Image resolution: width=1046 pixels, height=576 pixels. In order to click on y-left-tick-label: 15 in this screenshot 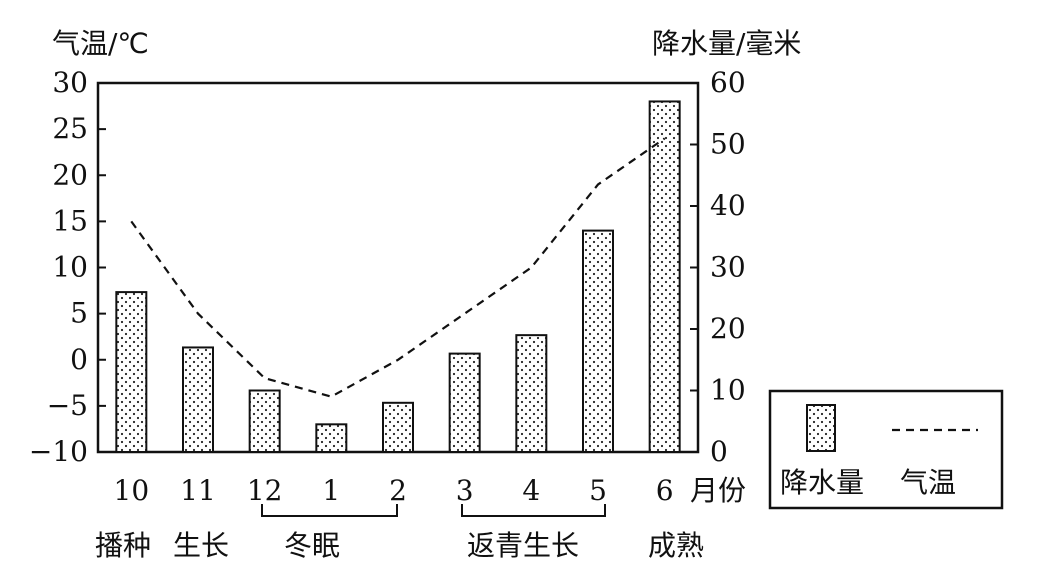, I will do `click(70, 220)`.